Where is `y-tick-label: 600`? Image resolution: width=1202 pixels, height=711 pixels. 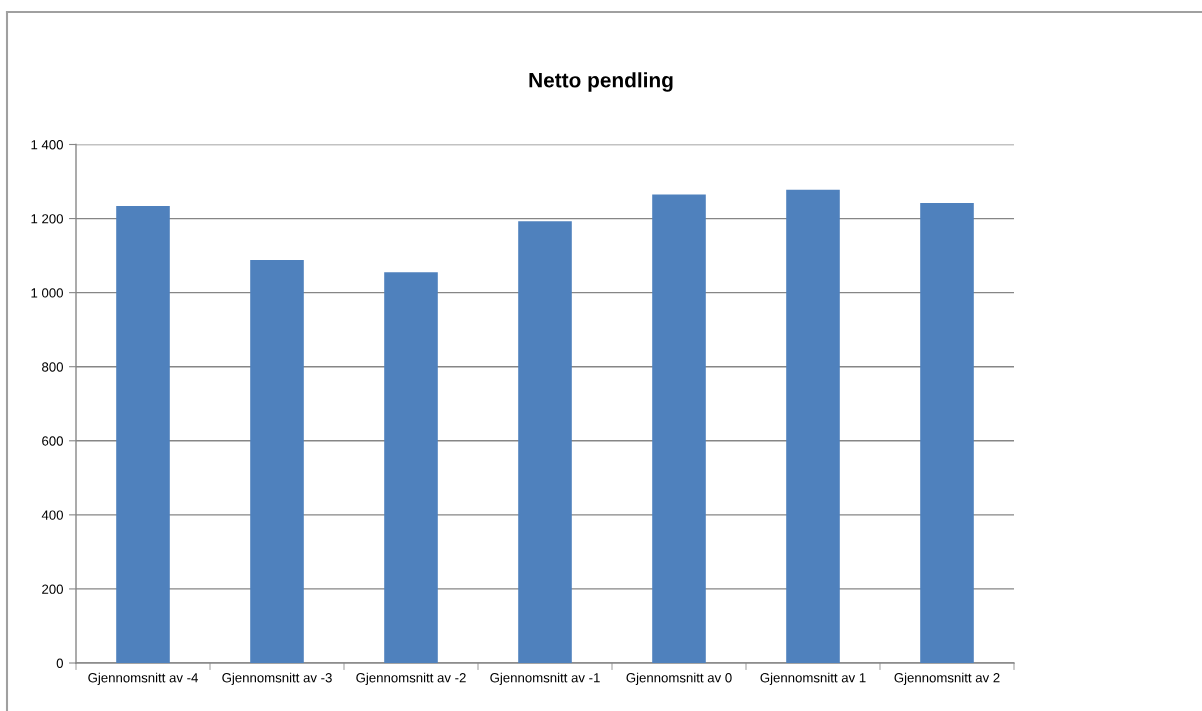
y-tick-label: 600 is located at coordinates (52, 441).